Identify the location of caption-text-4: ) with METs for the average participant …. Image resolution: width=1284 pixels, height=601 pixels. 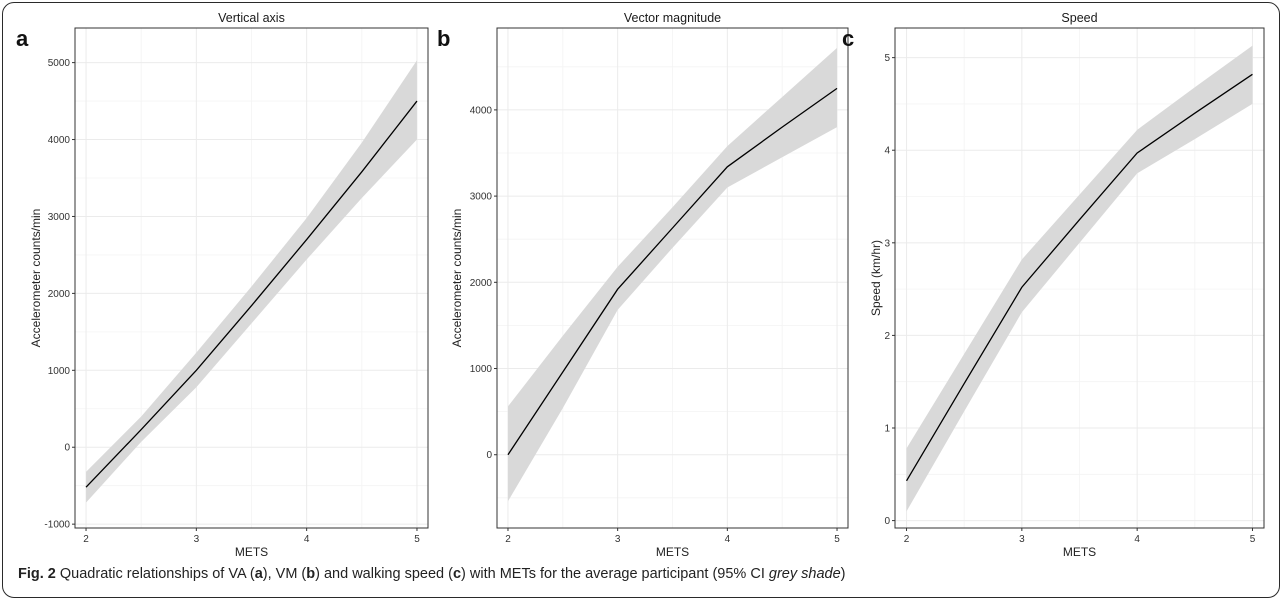
(615, 574).